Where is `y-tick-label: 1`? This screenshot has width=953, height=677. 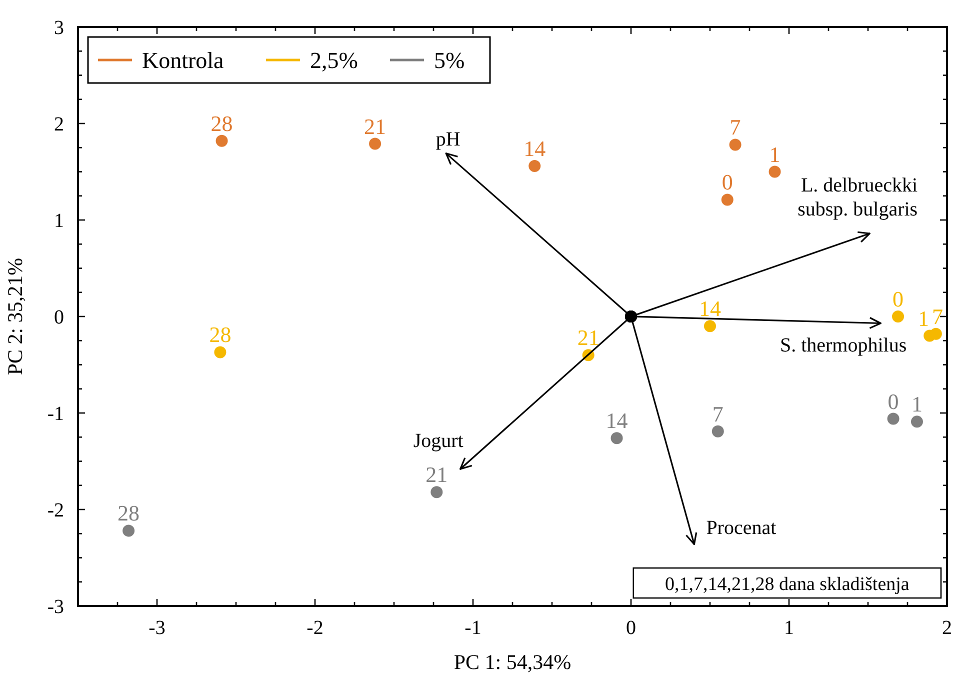 y-tick-label: 1 is located at coordinates (59, 221).